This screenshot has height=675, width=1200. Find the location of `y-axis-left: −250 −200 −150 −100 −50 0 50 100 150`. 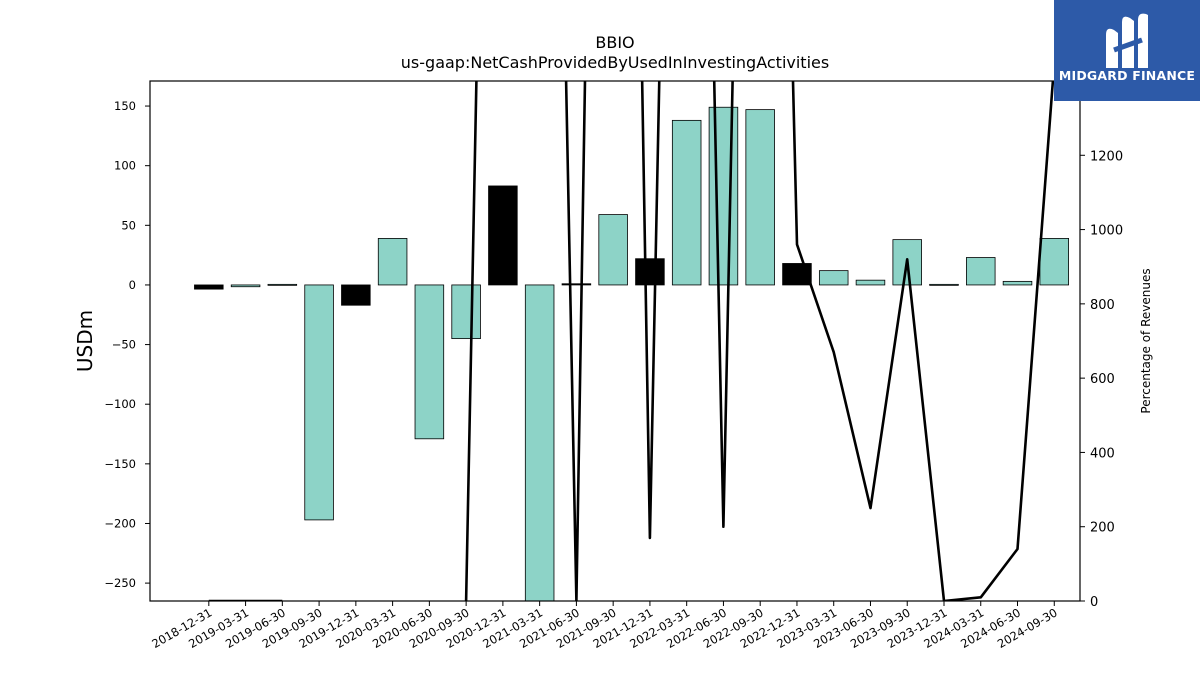

y-axis-left: −250 −200 −150 −100 −50 0 50 100 150 is located at coordinates (127, 344).